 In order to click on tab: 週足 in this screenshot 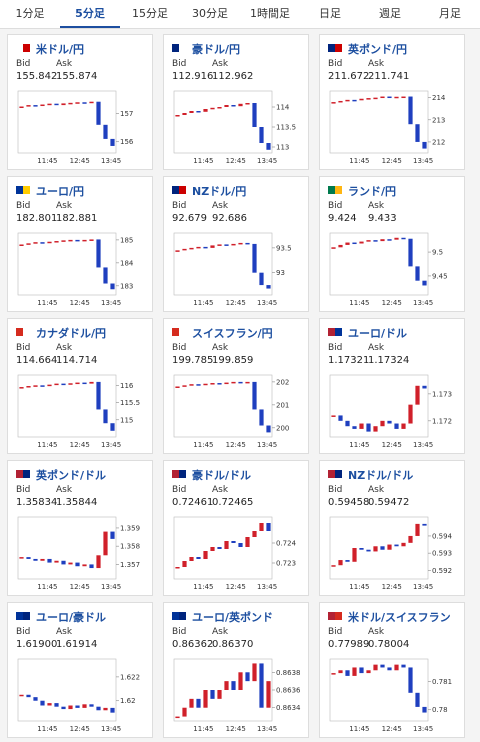, I will do `click(390, 13)`.